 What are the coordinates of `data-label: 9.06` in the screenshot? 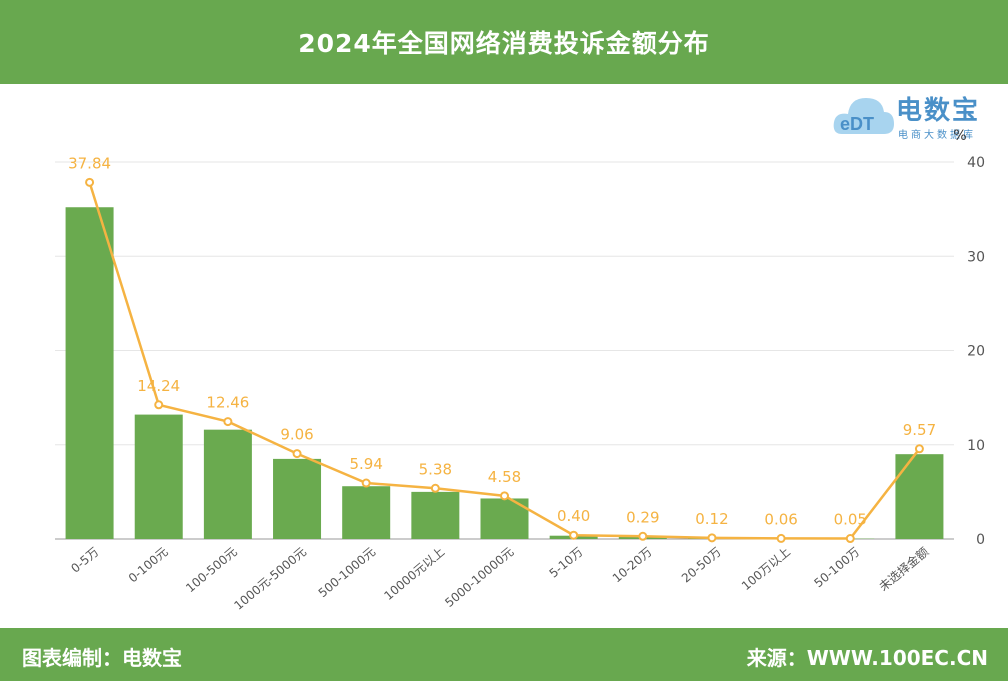 It's located at (296, 435).